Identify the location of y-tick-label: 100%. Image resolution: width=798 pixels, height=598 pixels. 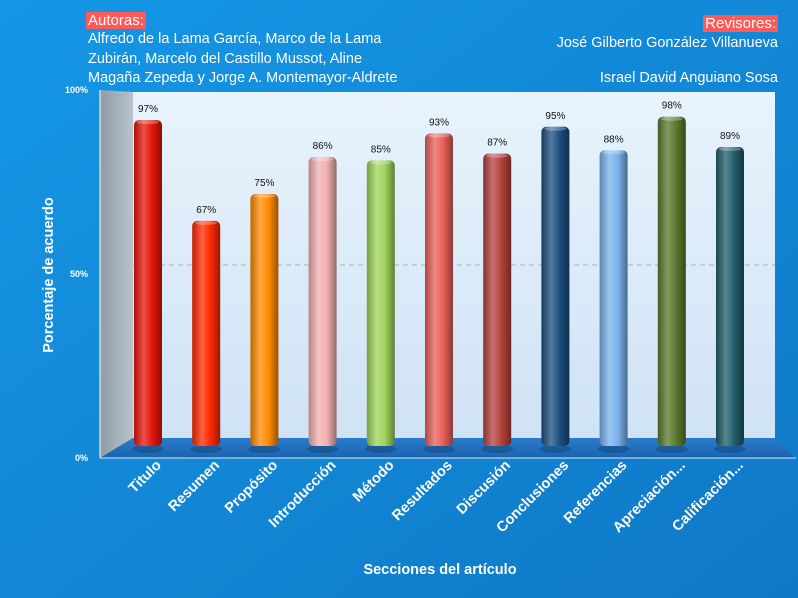
(76, 90).